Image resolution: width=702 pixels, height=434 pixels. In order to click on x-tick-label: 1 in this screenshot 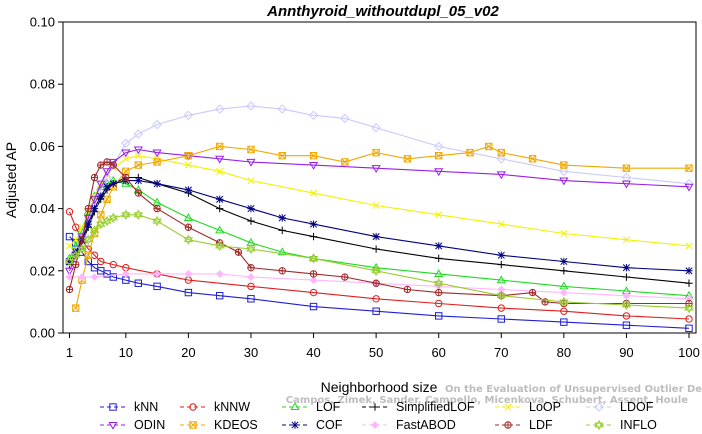, I will do `click(69, 352)`.